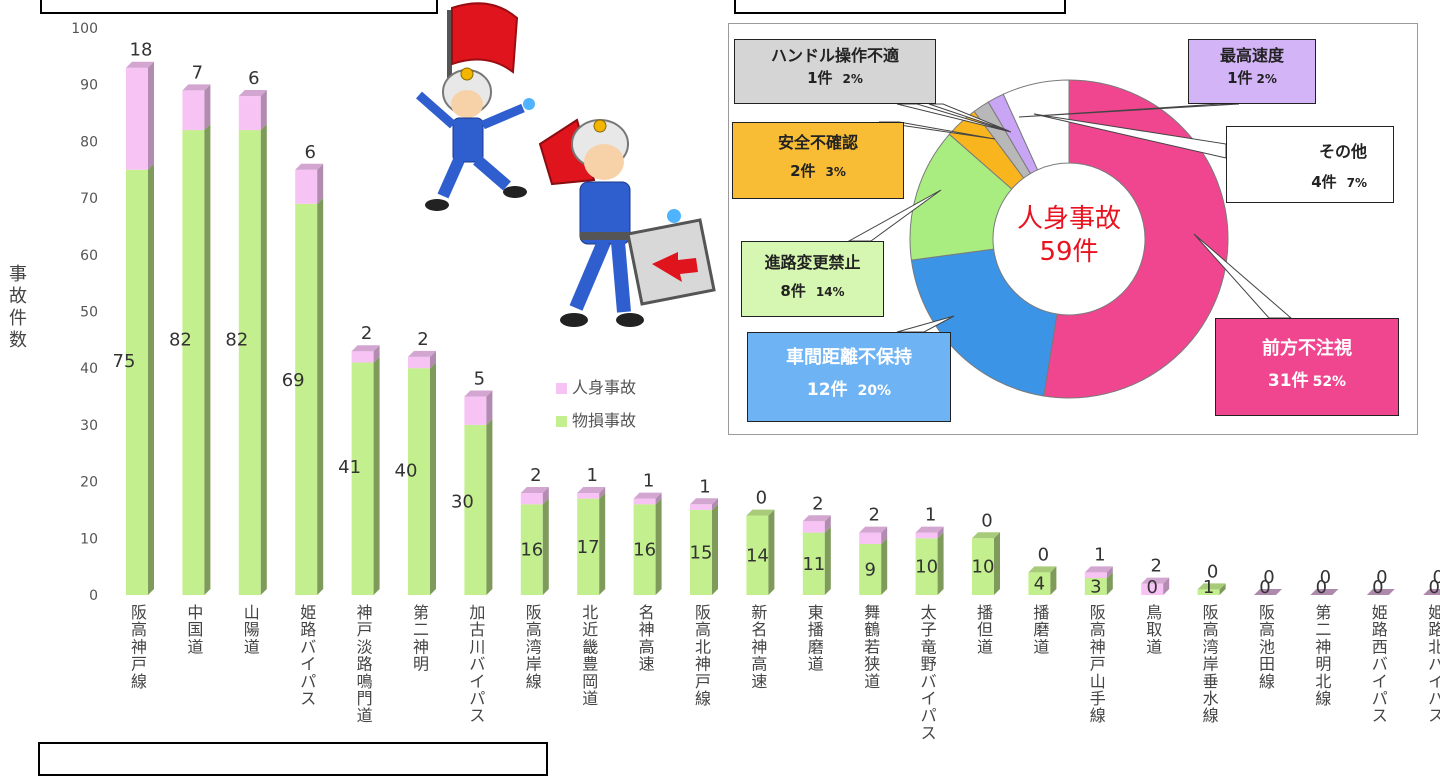 The height and width of the screenshot is (776, 1440). I want to click on x-tick-label-char: 中, so click(195, 612).